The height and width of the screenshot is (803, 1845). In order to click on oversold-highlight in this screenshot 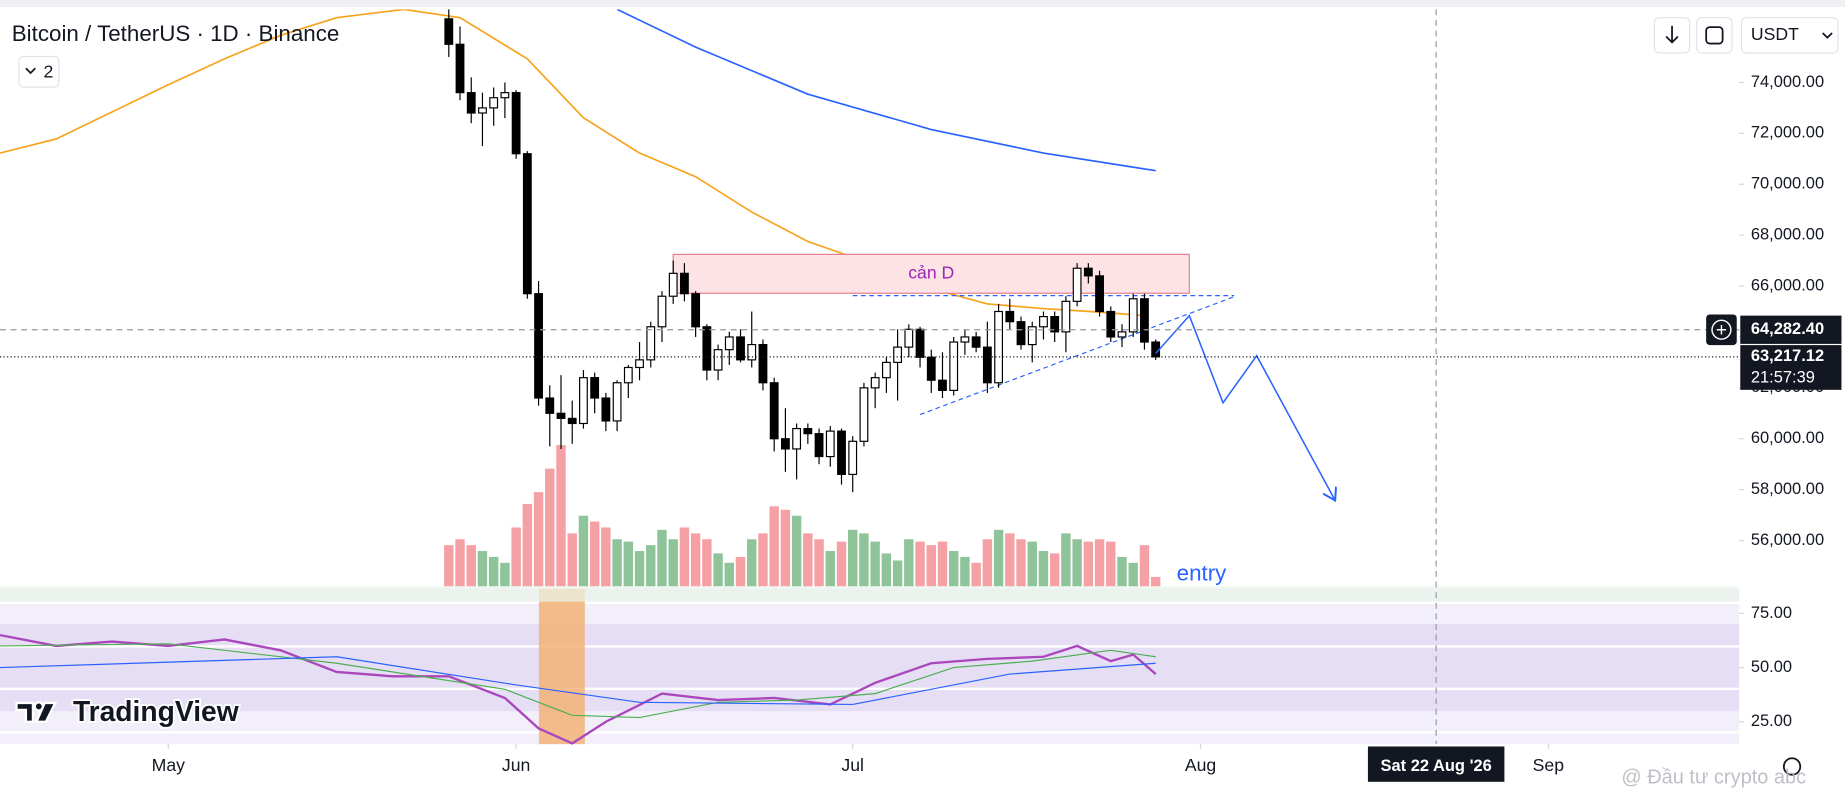, I will do `click(561, 666)`.